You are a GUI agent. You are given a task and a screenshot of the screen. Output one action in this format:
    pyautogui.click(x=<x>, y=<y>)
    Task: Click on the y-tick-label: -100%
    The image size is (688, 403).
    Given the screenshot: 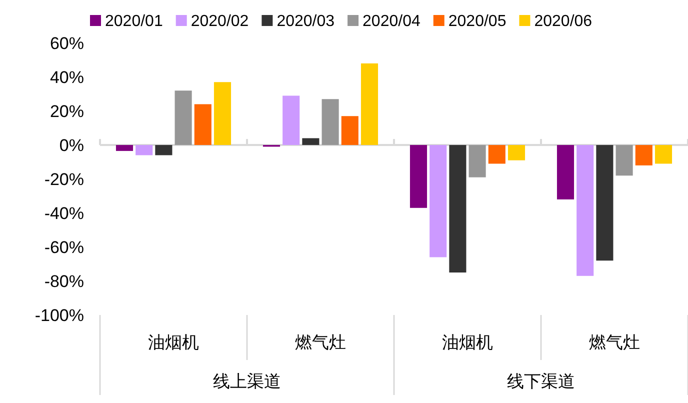 What is the action you would take?
    pyautogui.click(x=59, y=315)
    